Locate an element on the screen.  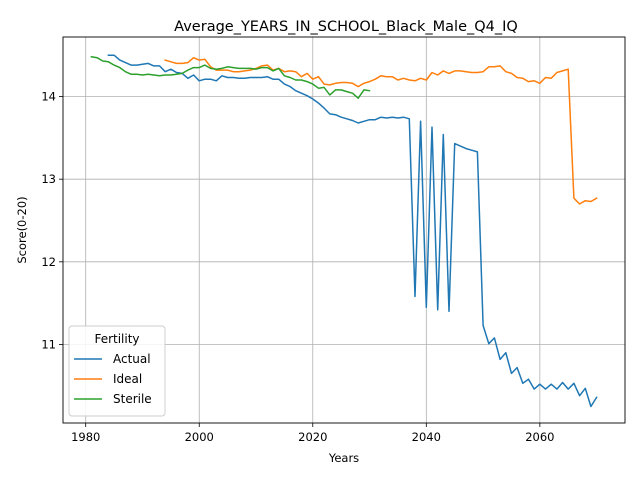
legend-entries: Actual Ideal Sterile is located at coordinates (113, 379).